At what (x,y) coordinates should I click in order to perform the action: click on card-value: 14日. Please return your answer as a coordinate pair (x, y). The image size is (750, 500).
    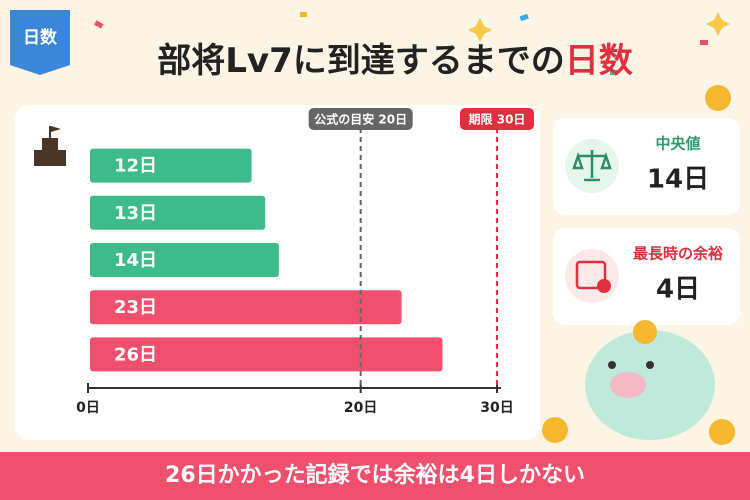
    Looking at the image, I should click on (678, 180).